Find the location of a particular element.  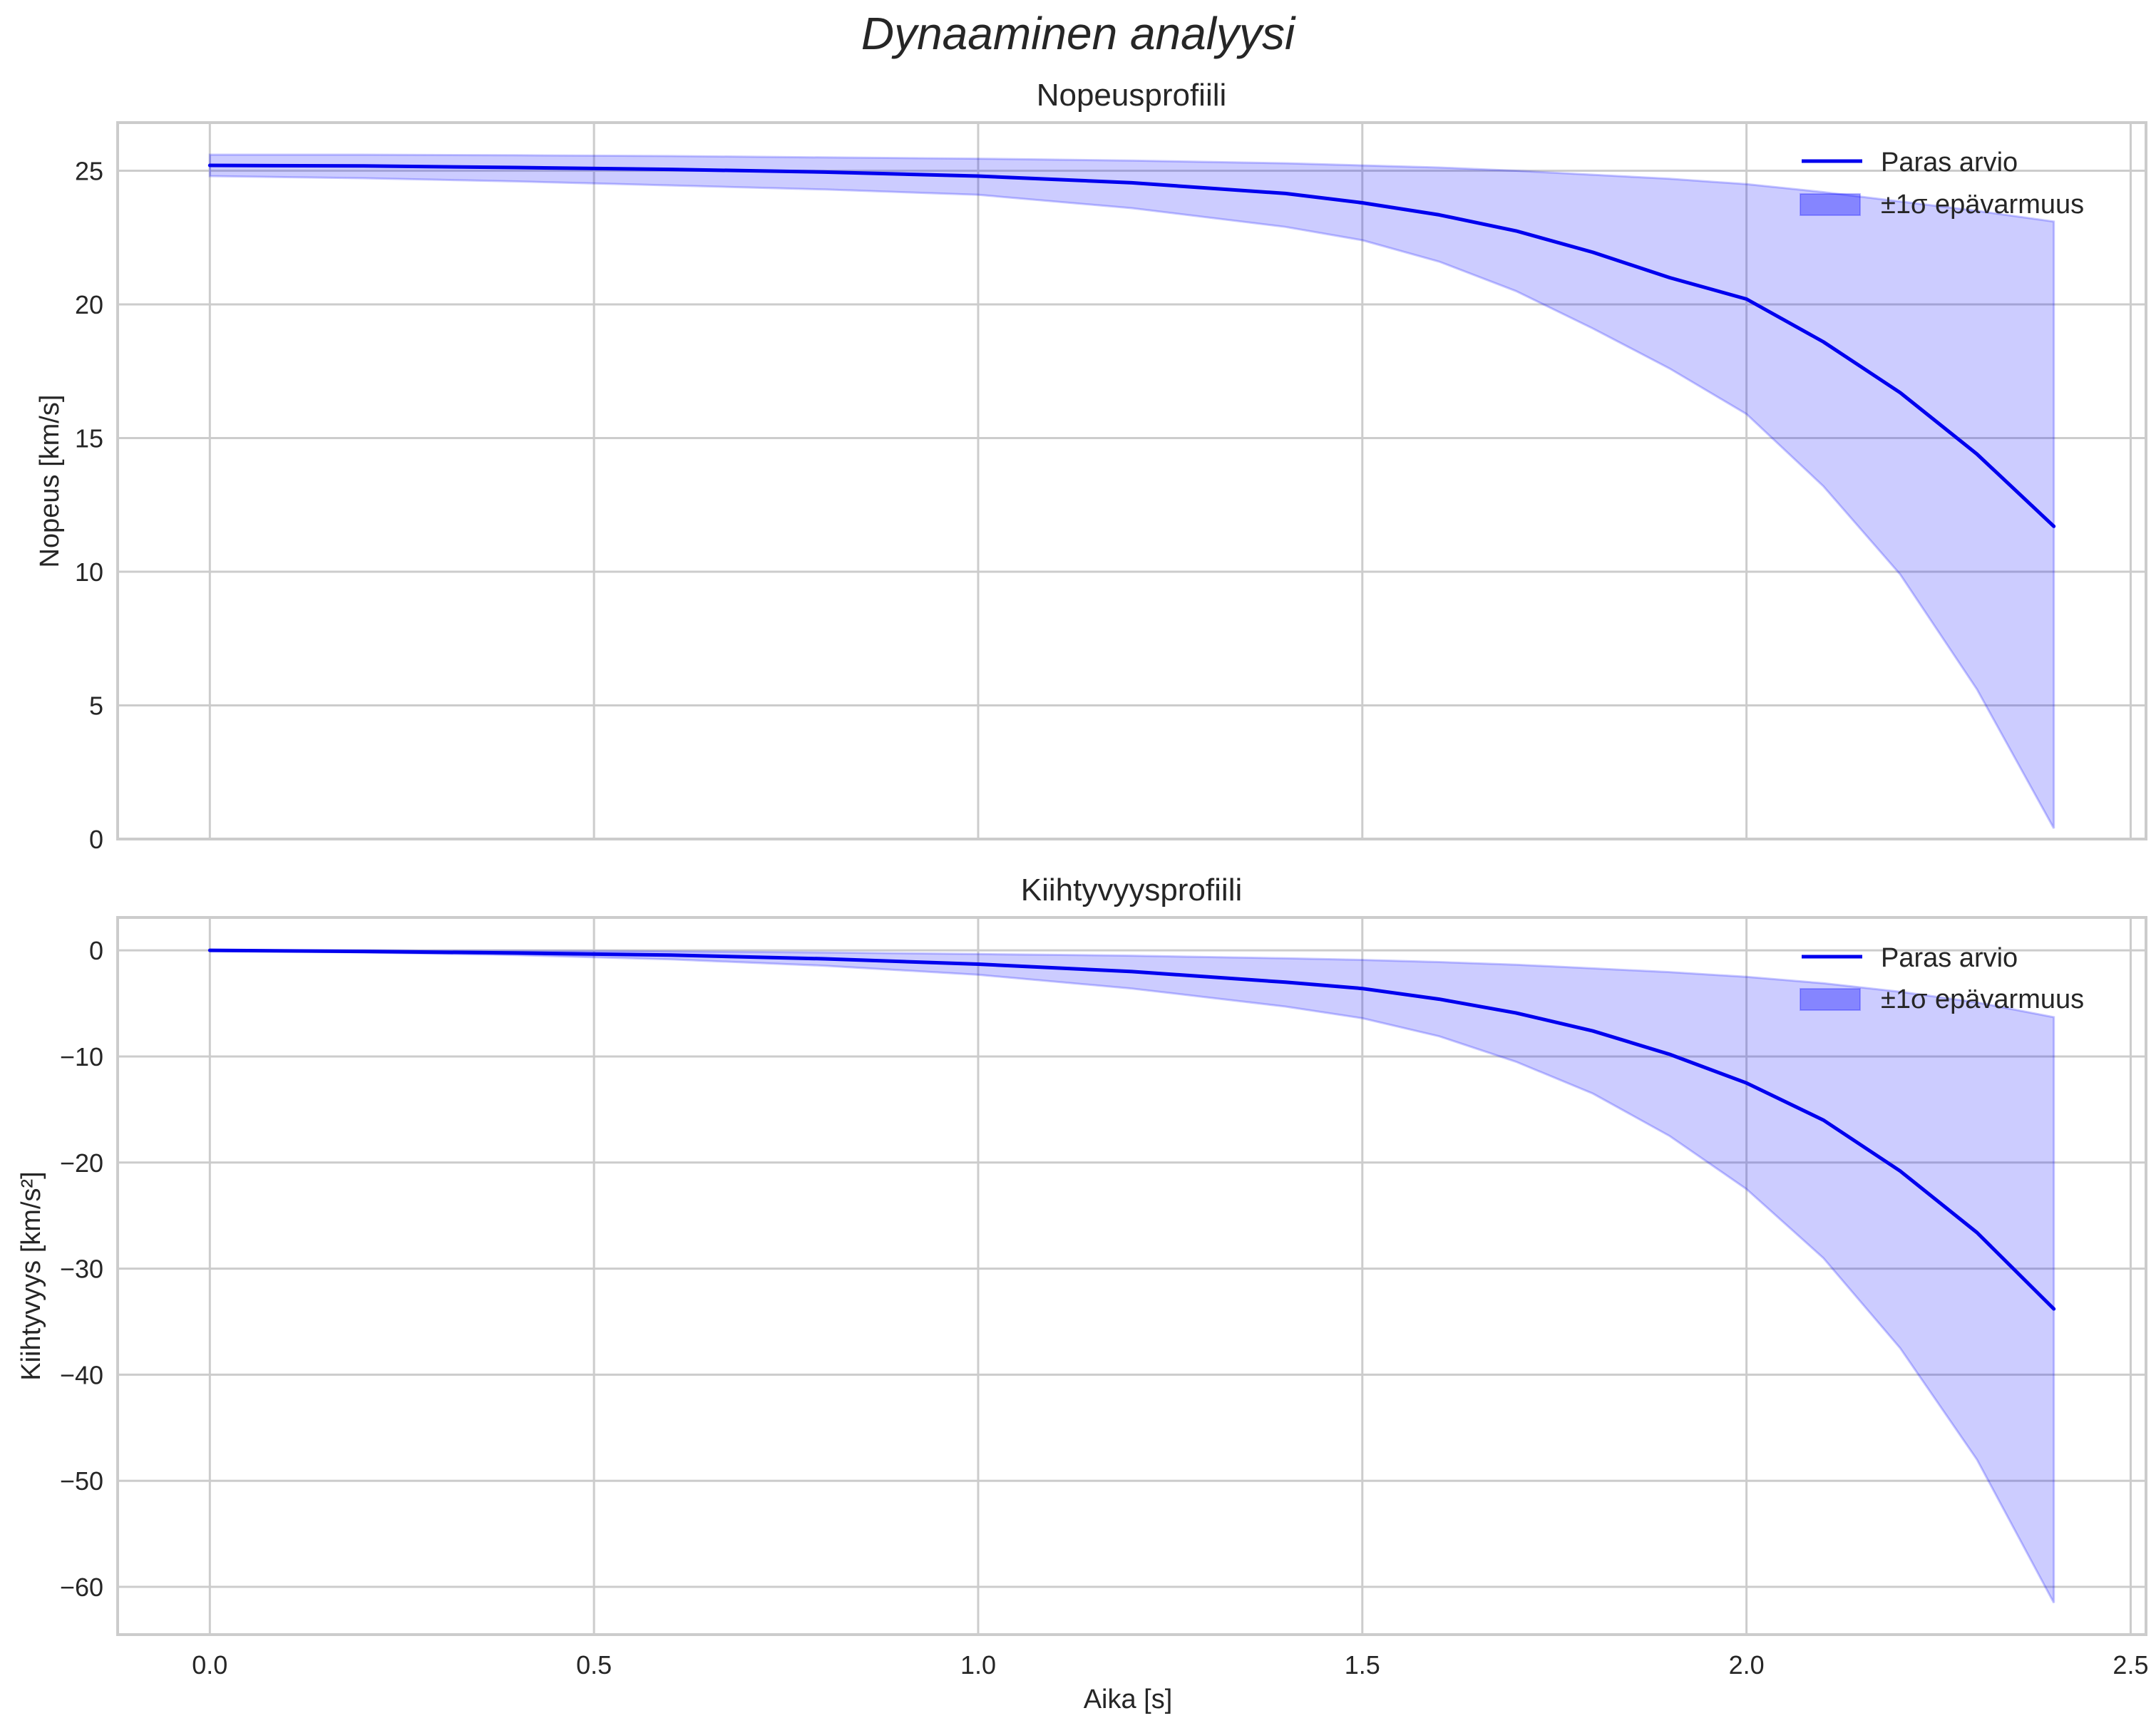

x-tick-label: 0.5 is located at coordinates (594, 1665).